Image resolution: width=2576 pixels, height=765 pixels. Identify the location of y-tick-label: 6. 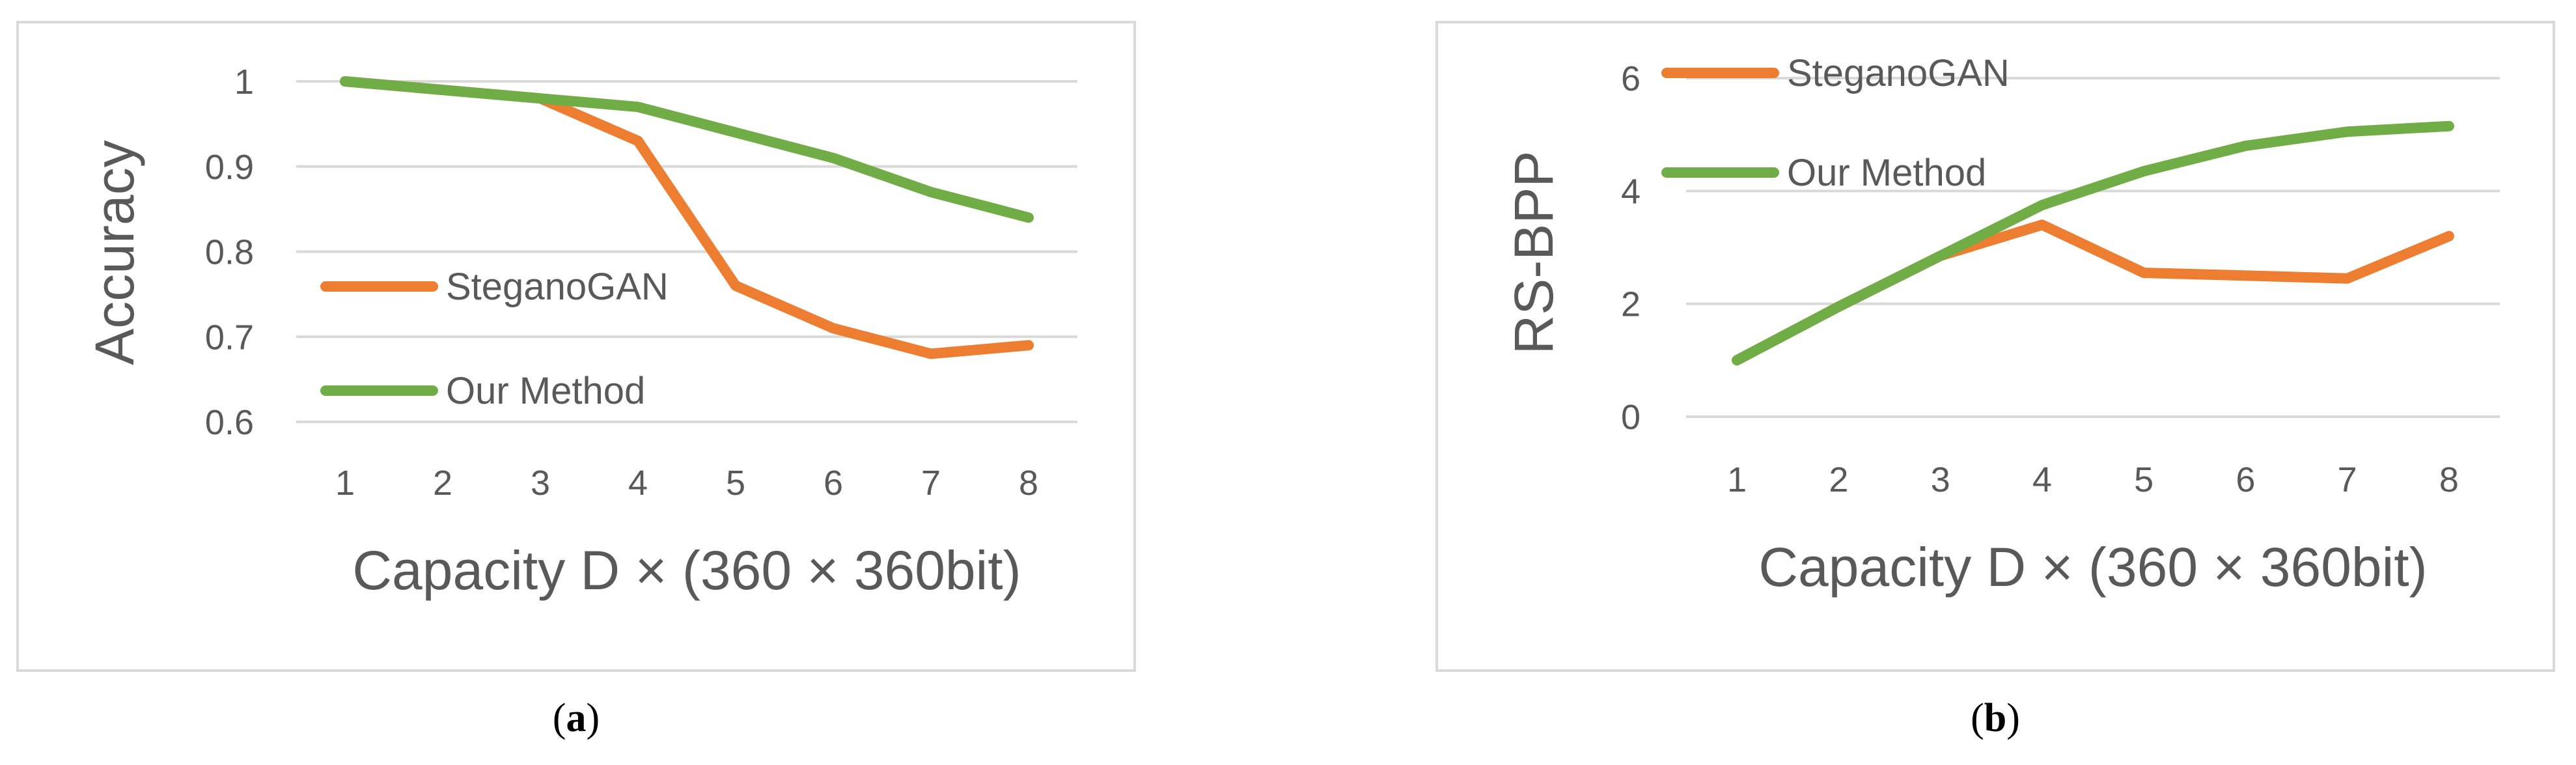
(1631, 79).